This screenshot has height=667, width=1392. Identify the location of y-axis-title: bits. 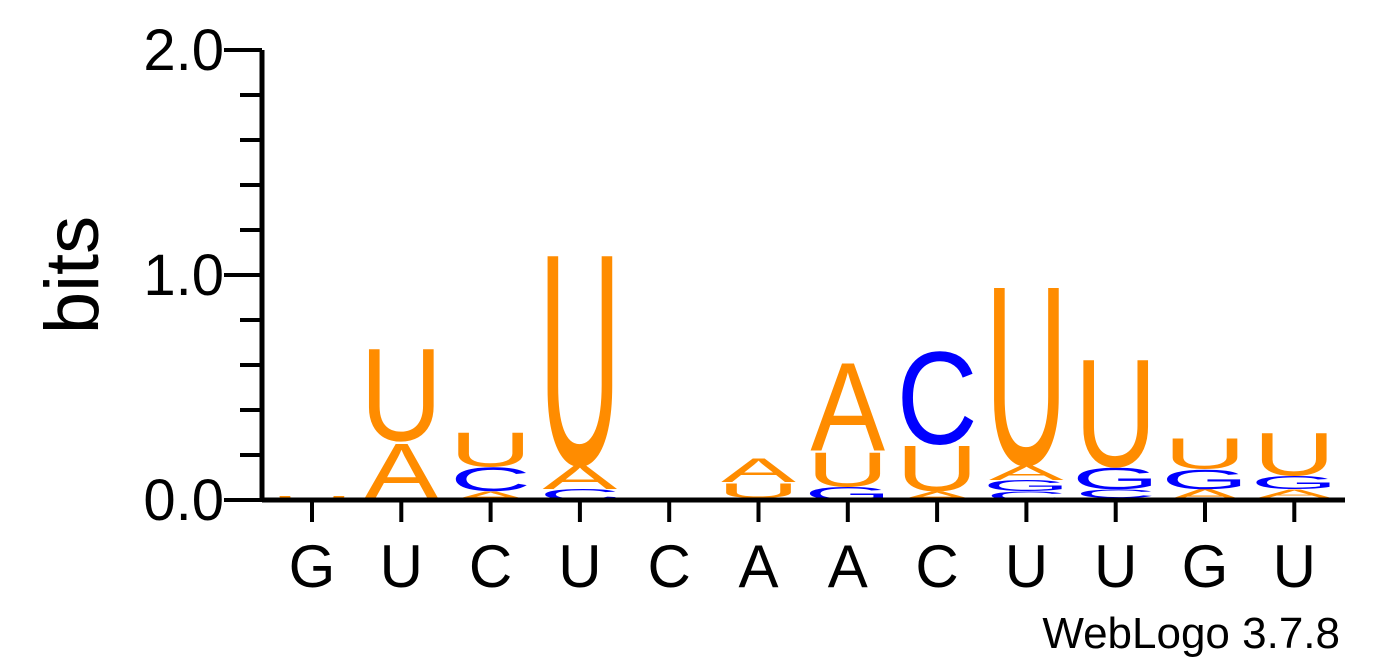
(72, 275).